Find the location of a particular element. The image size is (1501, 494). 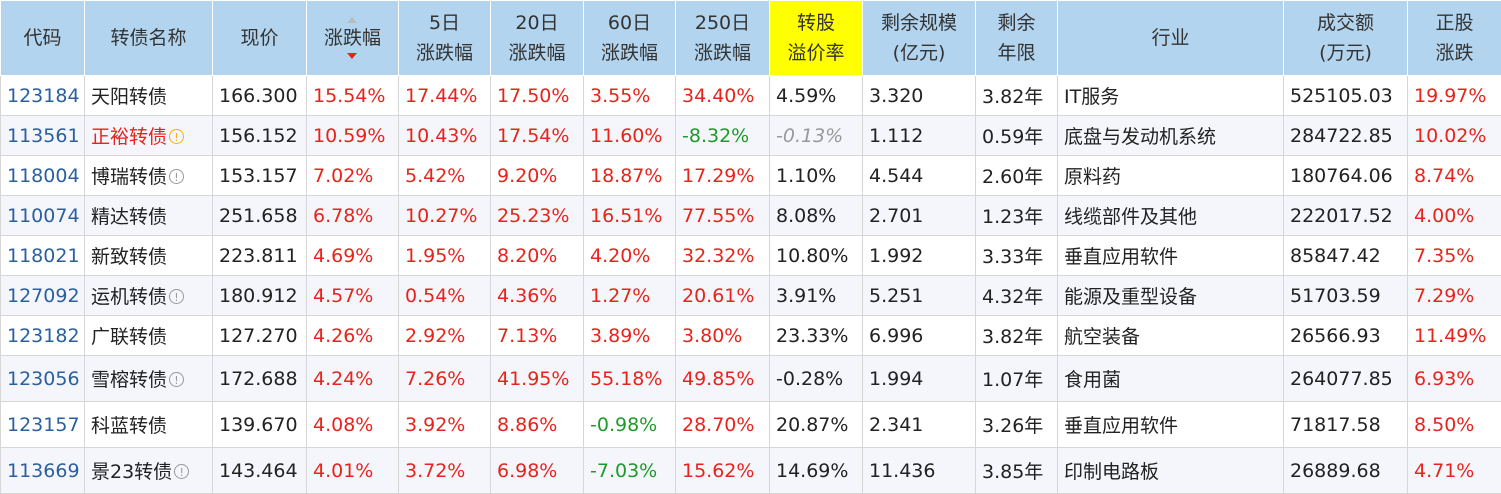

cell-name: 天阳转债 is located at coordinates (149, 96).